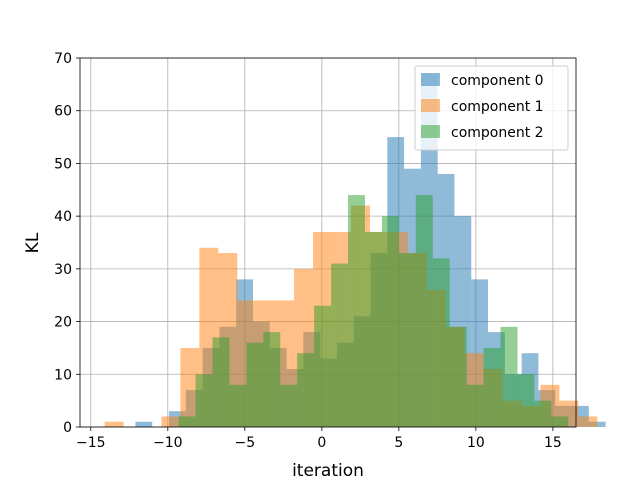 The width and height of the screenshot is (640, 480). What do you see at coordinates (67, 428) in the screenshot?
I see `y-tick-label-0: 0` at bounding box center [67, 428].